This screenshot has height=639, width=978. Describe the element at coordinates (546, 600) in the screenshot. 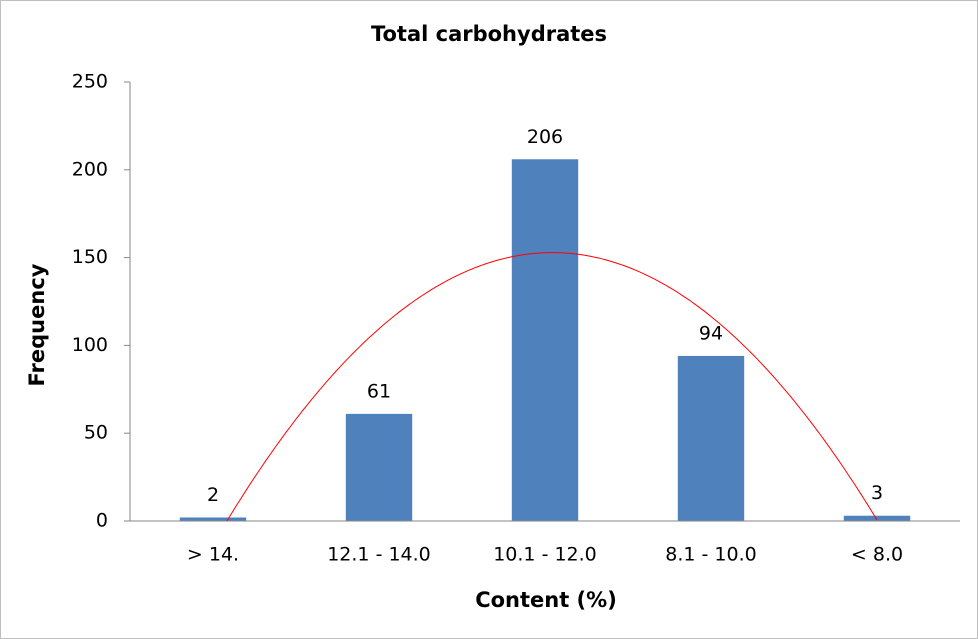

I see `x-axis-title: Content (%)` at that location.